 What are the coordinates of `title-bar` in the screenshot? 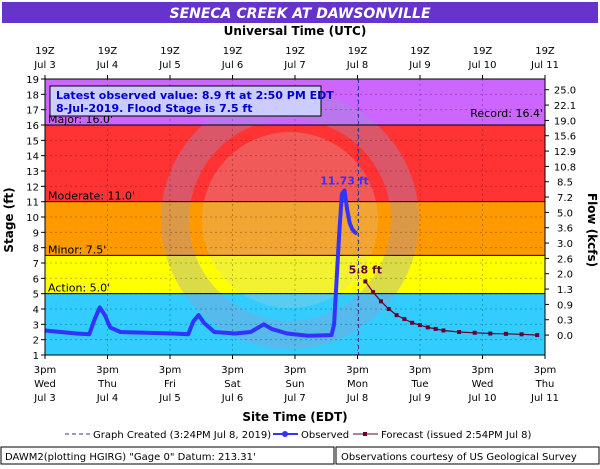 It's located at (300, 12).